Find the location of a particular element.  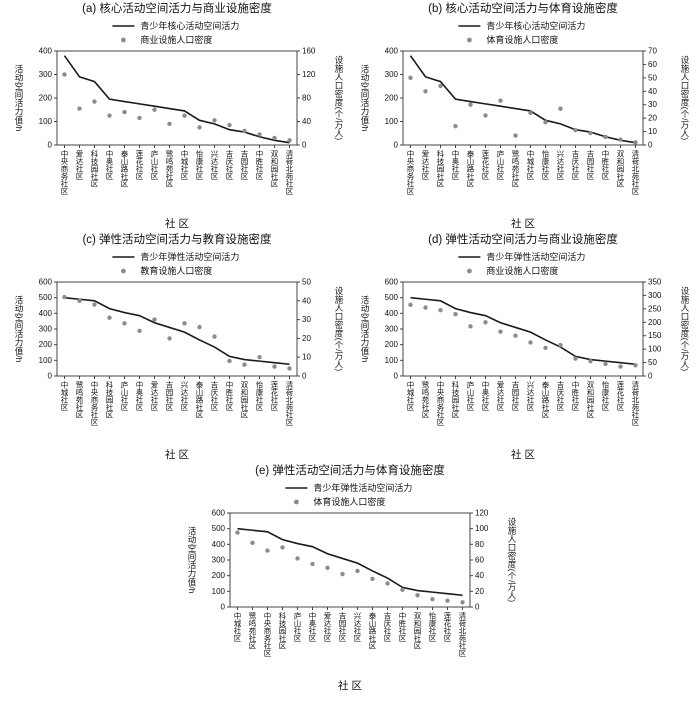

x-tick-label: 庐山社区 is located at coordinates (124, 396).